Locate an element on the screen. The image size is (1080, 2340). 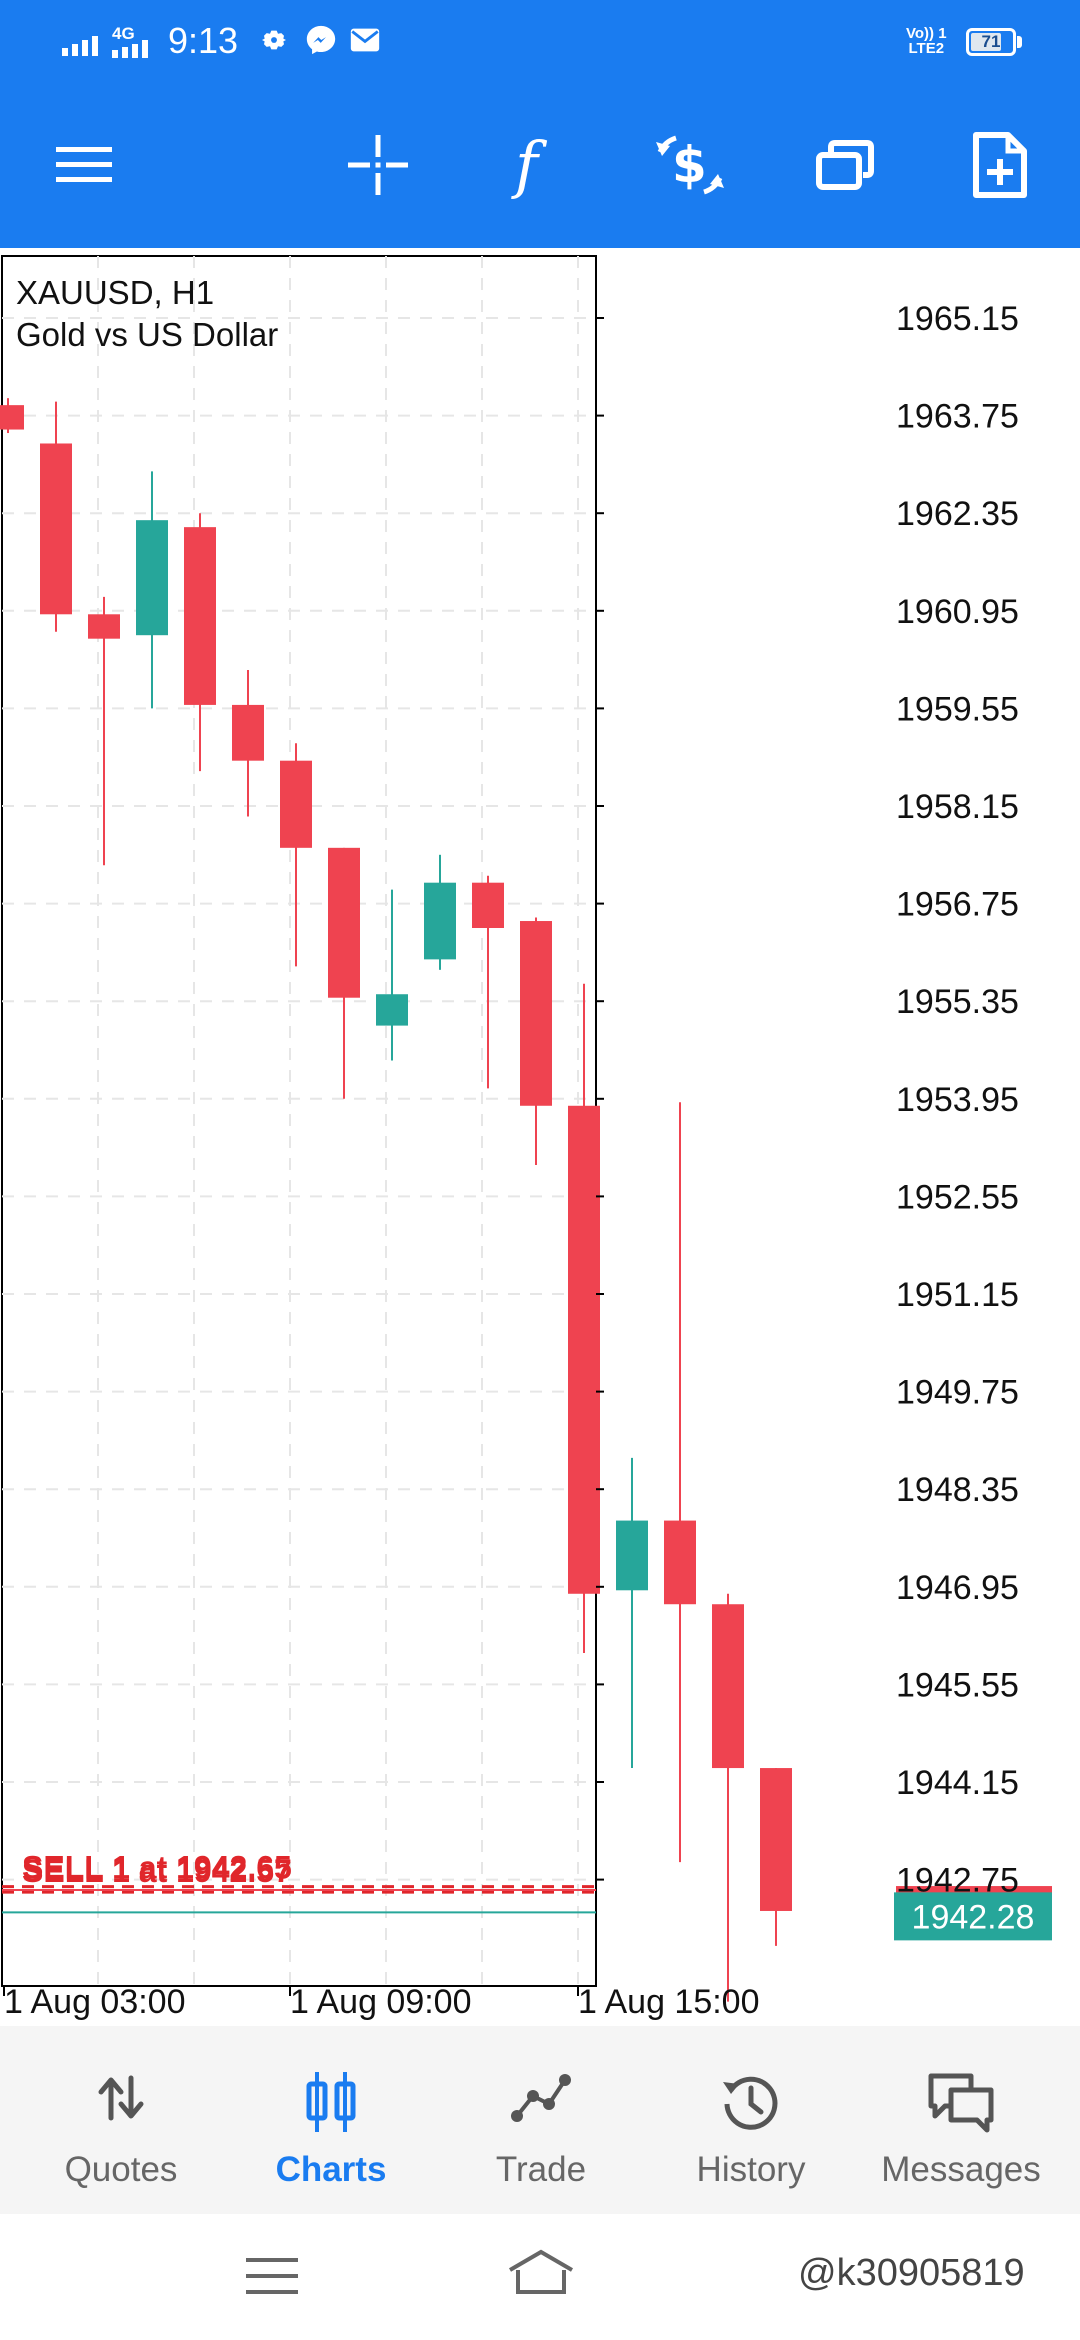
sell-order-label: SELL 1 at 1942.57 is located at coordinates (157, 1871).